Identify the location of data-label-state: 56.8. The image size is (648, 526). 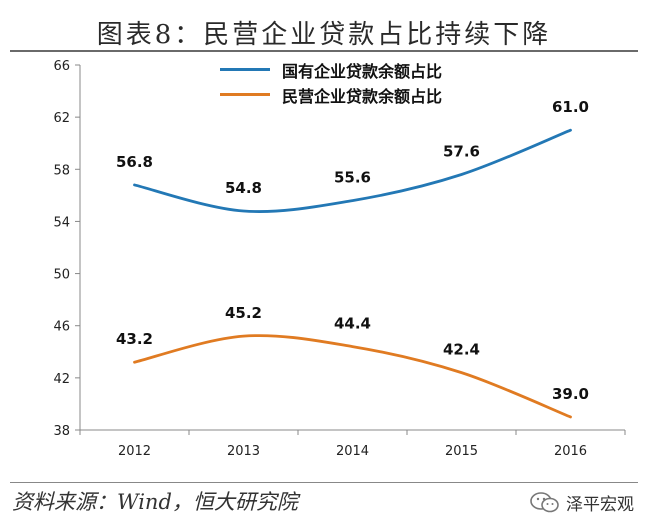
(134, 162).